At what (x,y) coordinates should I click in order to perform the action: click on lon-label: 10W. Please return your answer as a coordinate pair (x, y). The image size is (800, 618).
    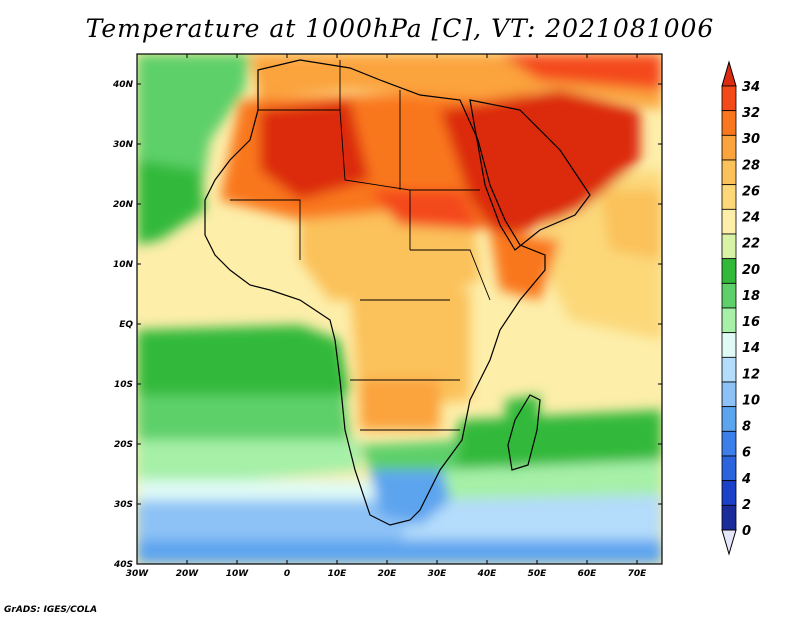
    Looking at the image, I should click on (238, 574).